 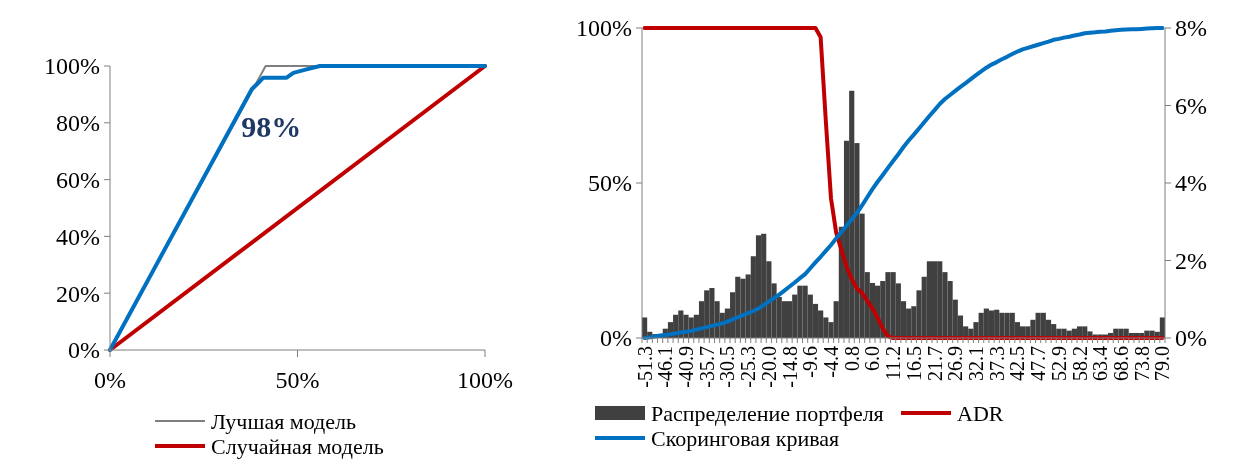 What do you see at coordinates (271, 126) in the screenshot?
I see `annotation: 98%` at bounding box center [271, 126].